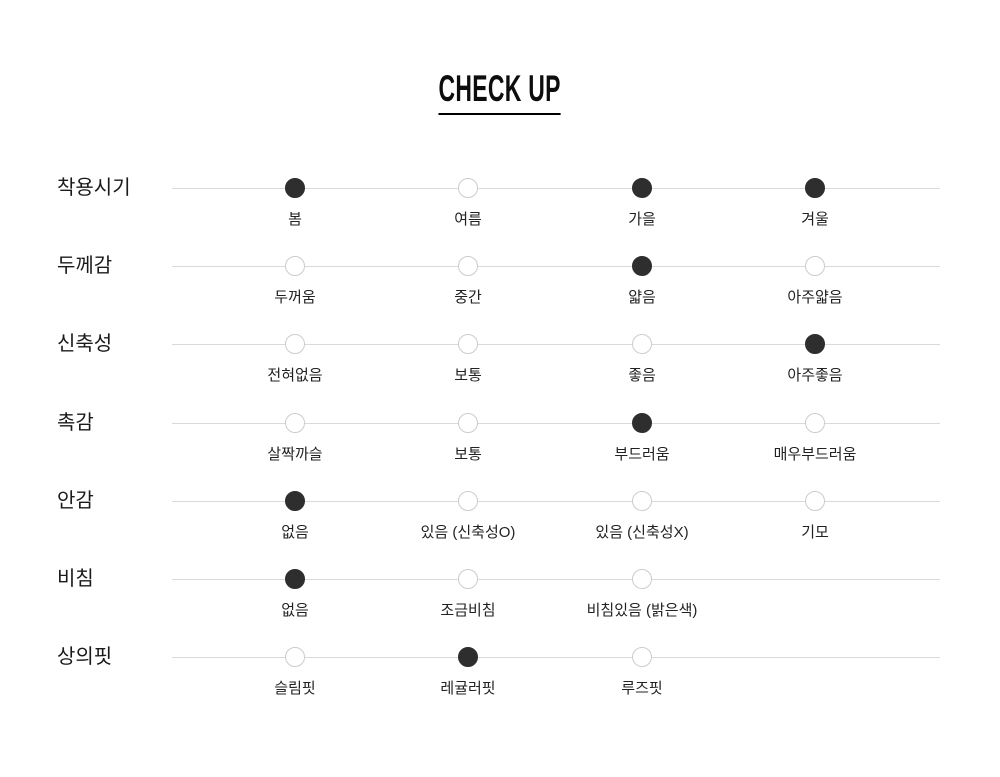  Describe the element at coordinates (94, 188) in the screenshot. I see `row-label: 착용시기` at that location.